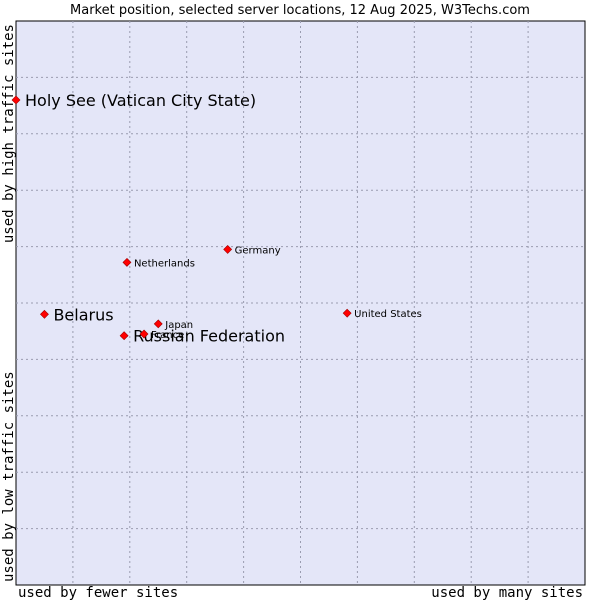 This screenshot has height=600, width=600. Describe the element at coordinates (158, 324) in the screenshot. I see `point-marker-japan` at that location.